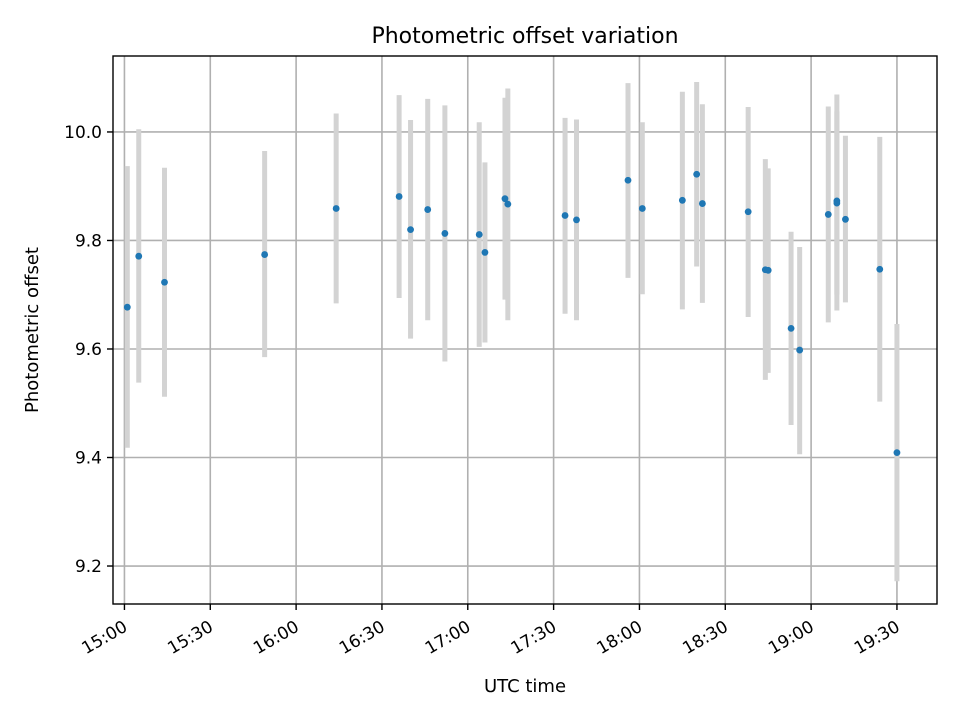 The height and width of the screenshot is (720, 960). I want to click on x-tick-label: 15:30, so click(190, 638).